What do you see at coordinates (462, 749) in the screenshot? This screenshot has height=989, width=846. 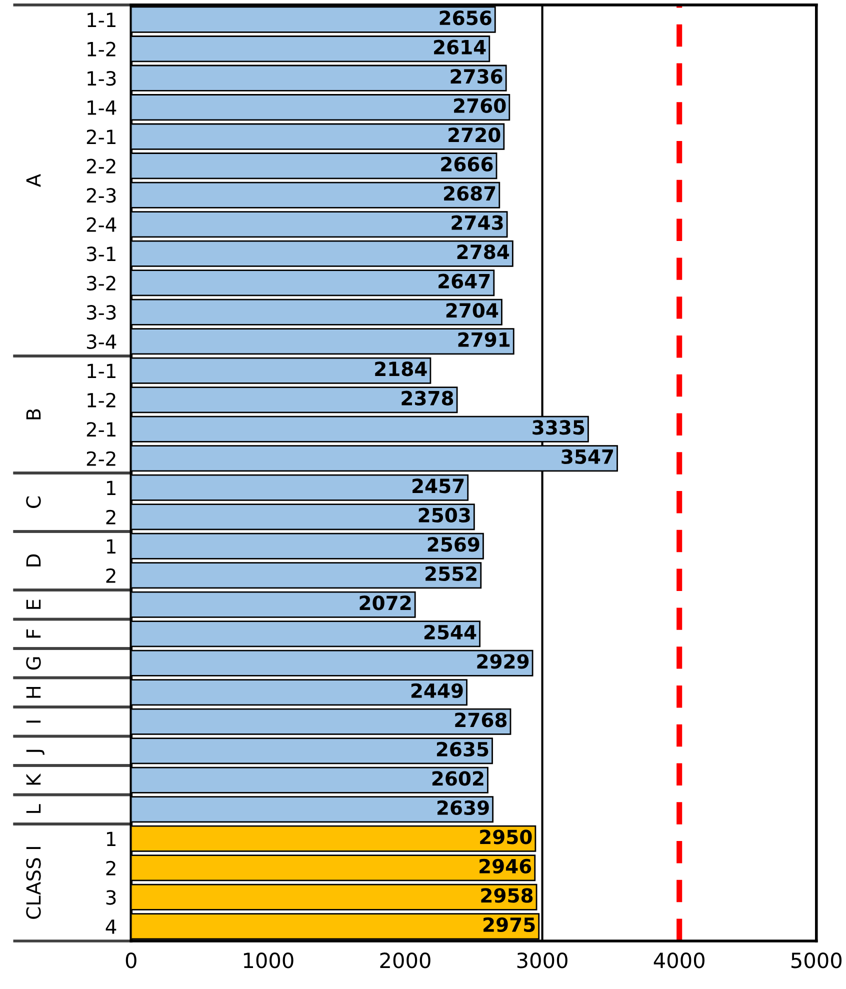 I see `data-label: 2635` at bounding box center [462, 749].